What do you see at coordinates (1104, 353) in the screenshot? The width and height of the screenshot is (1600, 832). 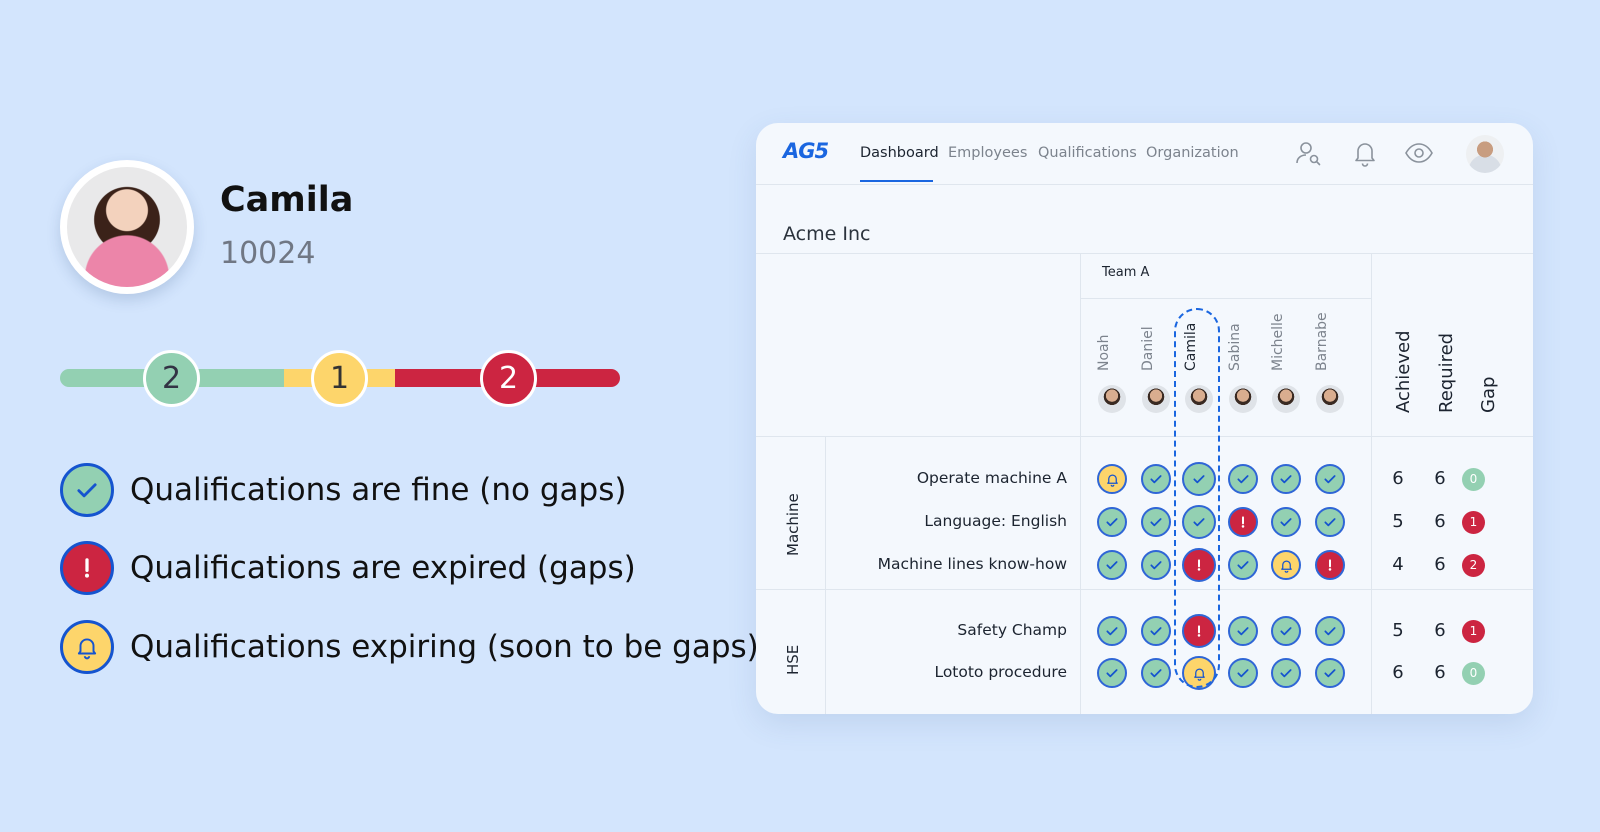 I see `employee-name: Noah` at bounding box center [1104, 353].